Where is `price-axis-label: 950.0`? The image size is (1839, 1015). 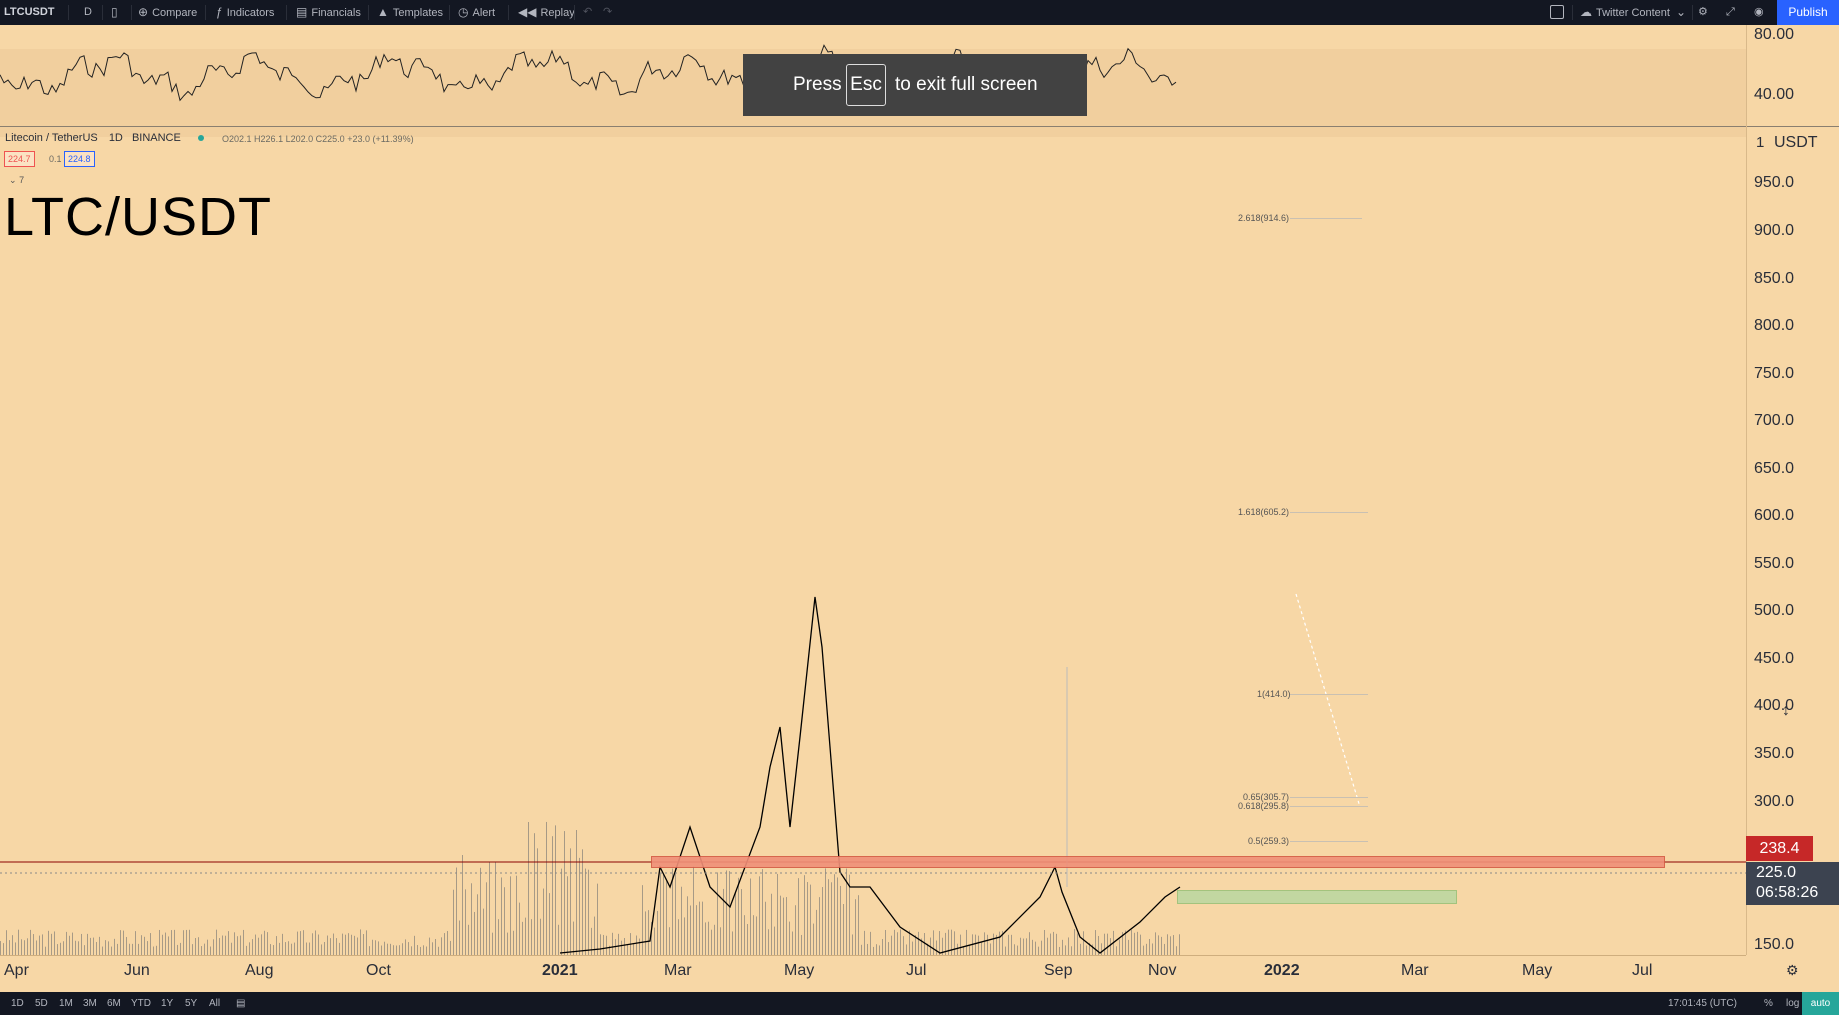 price-axis-label: 950.0 is located at coordinates (1774, 182).